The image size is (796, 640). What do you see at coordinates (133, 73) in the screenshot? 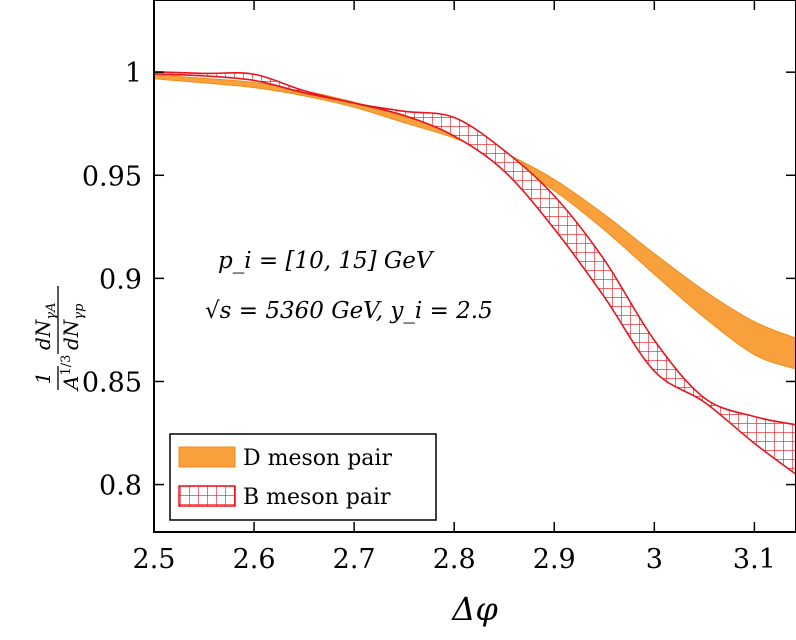
I see `y-tick-label: 1` at bounding box center [133, 73].